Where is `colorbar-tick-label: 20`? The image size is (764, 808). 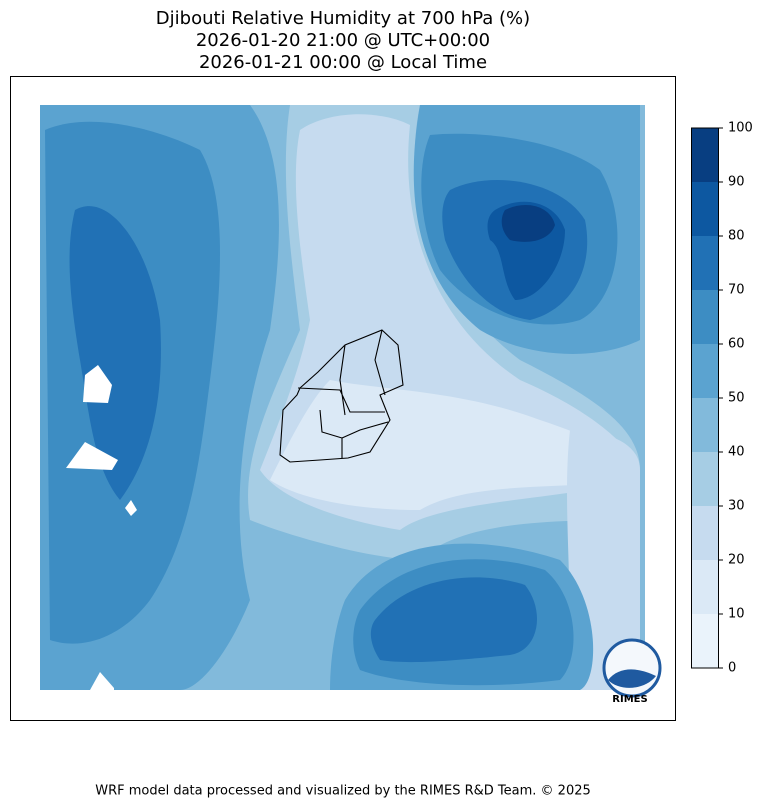
colorbar-tick-label: 20 is located at coordinates (736, 560).